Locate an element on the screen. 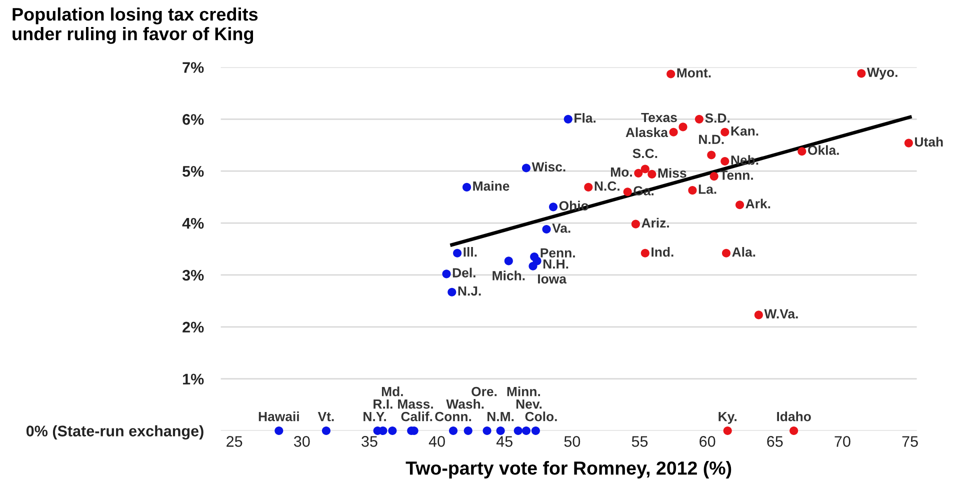 This screenshot has width=960, height=498. annotation: N.H. is located at coordinates (555, 264).